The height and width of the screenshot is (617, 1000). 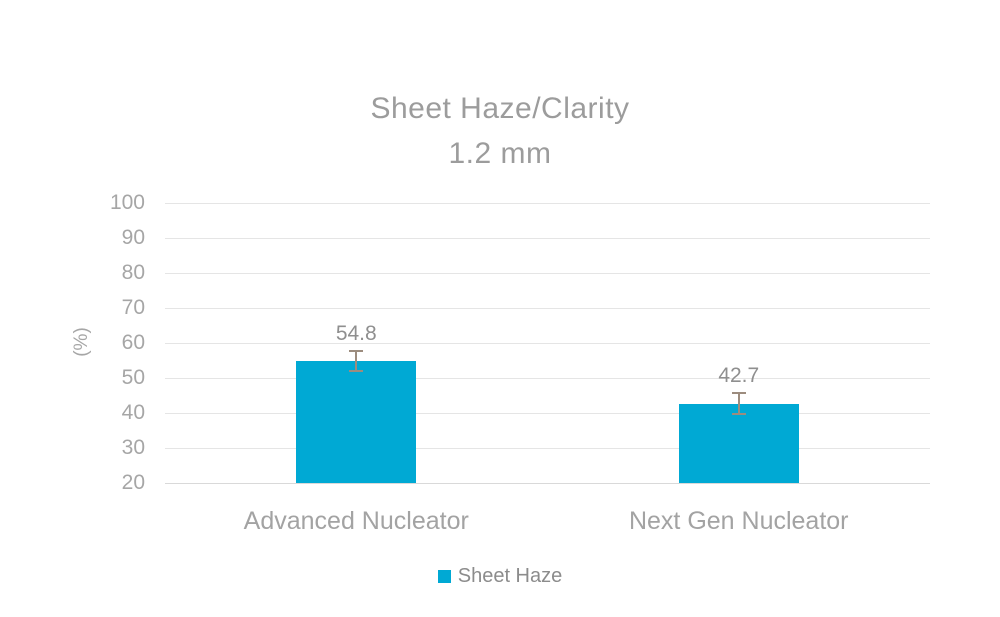 What do you see at coordinates (738, 443) in the screenshot?
I see `bar-next-gen-nucleator` at bounding box center [738, 443].